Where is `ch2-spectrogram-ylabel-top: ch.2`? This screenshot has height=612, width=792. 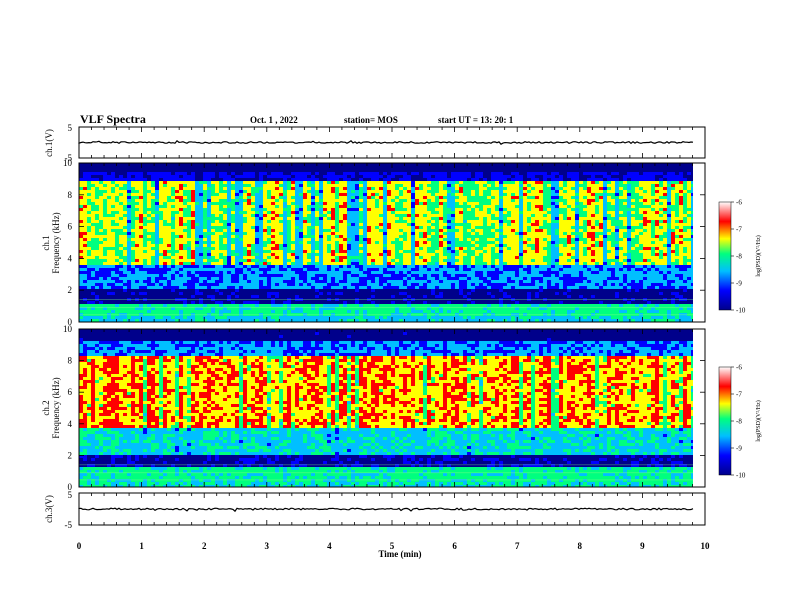 ch2-spectrogram-ylabel-top: ch.2 is located at coordinates (46, 407).